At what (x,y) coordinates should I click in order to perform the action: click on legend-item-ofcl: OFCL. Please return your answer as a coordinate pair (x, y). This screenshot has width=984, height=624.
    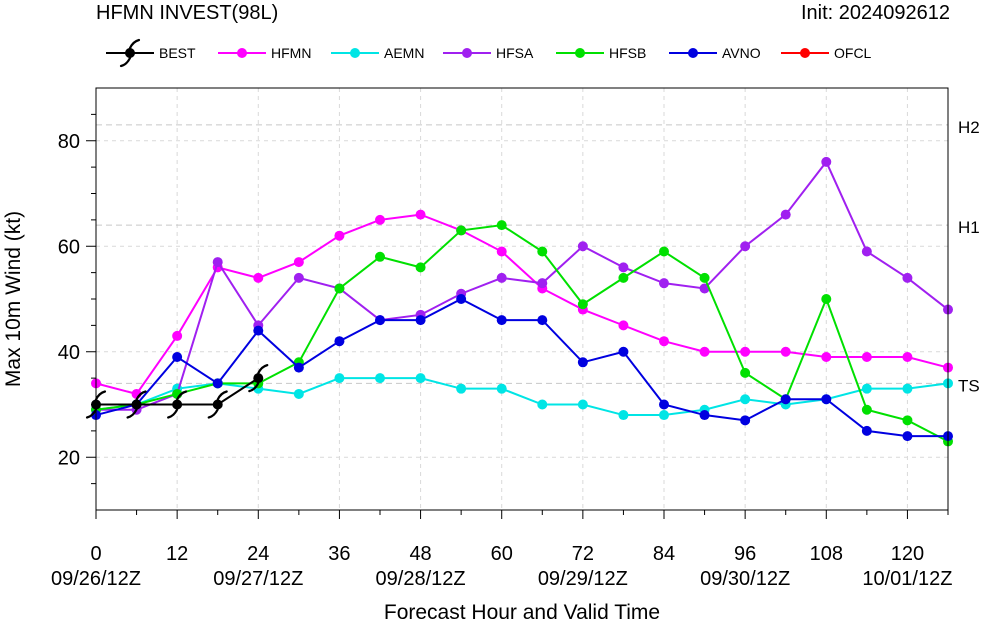
    Looking at the image, I should click on (826, 53).